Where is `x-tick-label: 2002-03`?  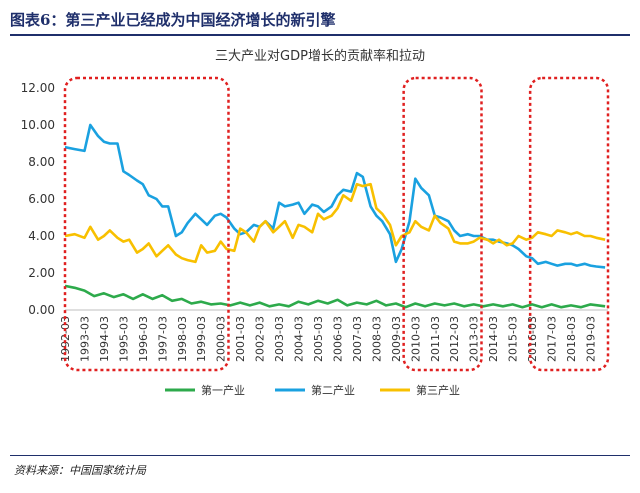 x-tick-label: 2002-03 is located at coordinates (260, 339).